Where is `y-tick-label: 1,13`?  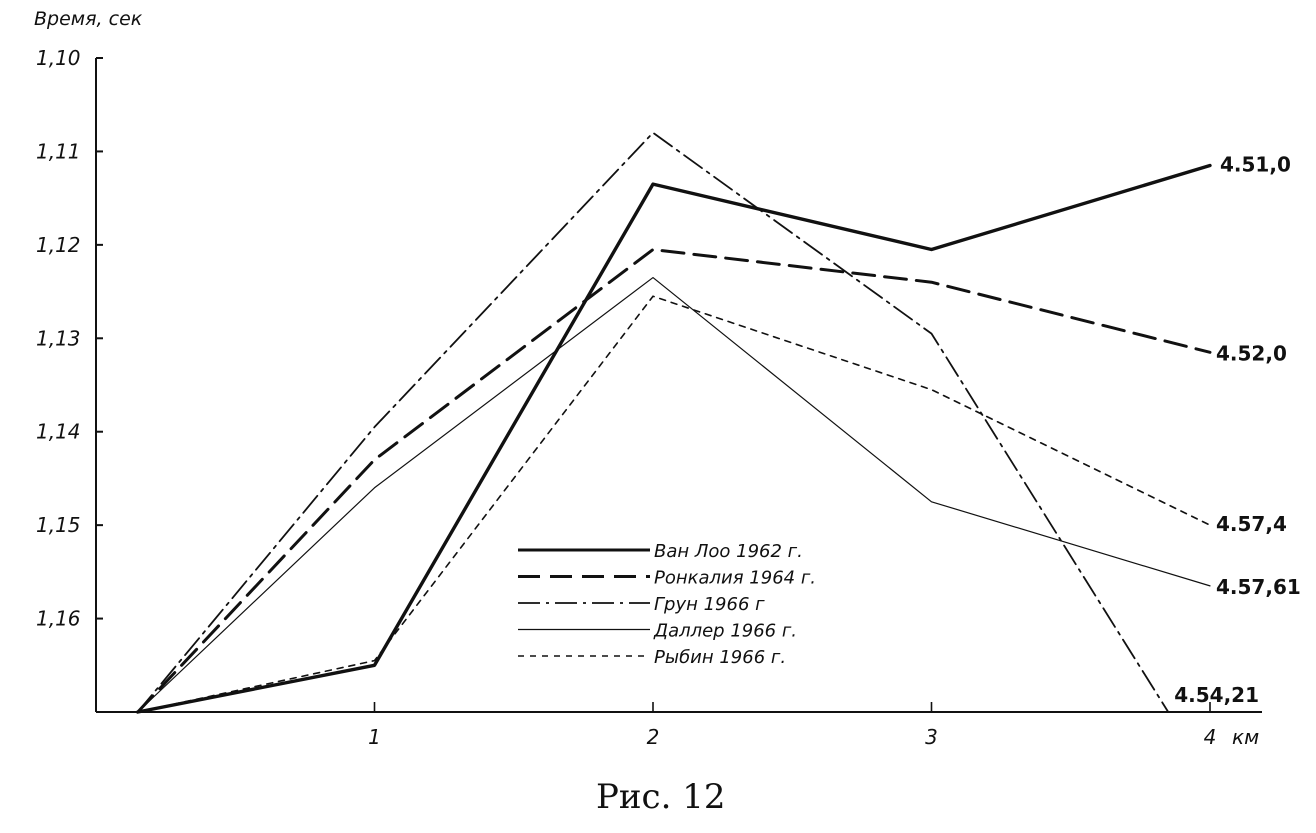 y-tick-label: 1,13 is located at coordinates (58, 338).